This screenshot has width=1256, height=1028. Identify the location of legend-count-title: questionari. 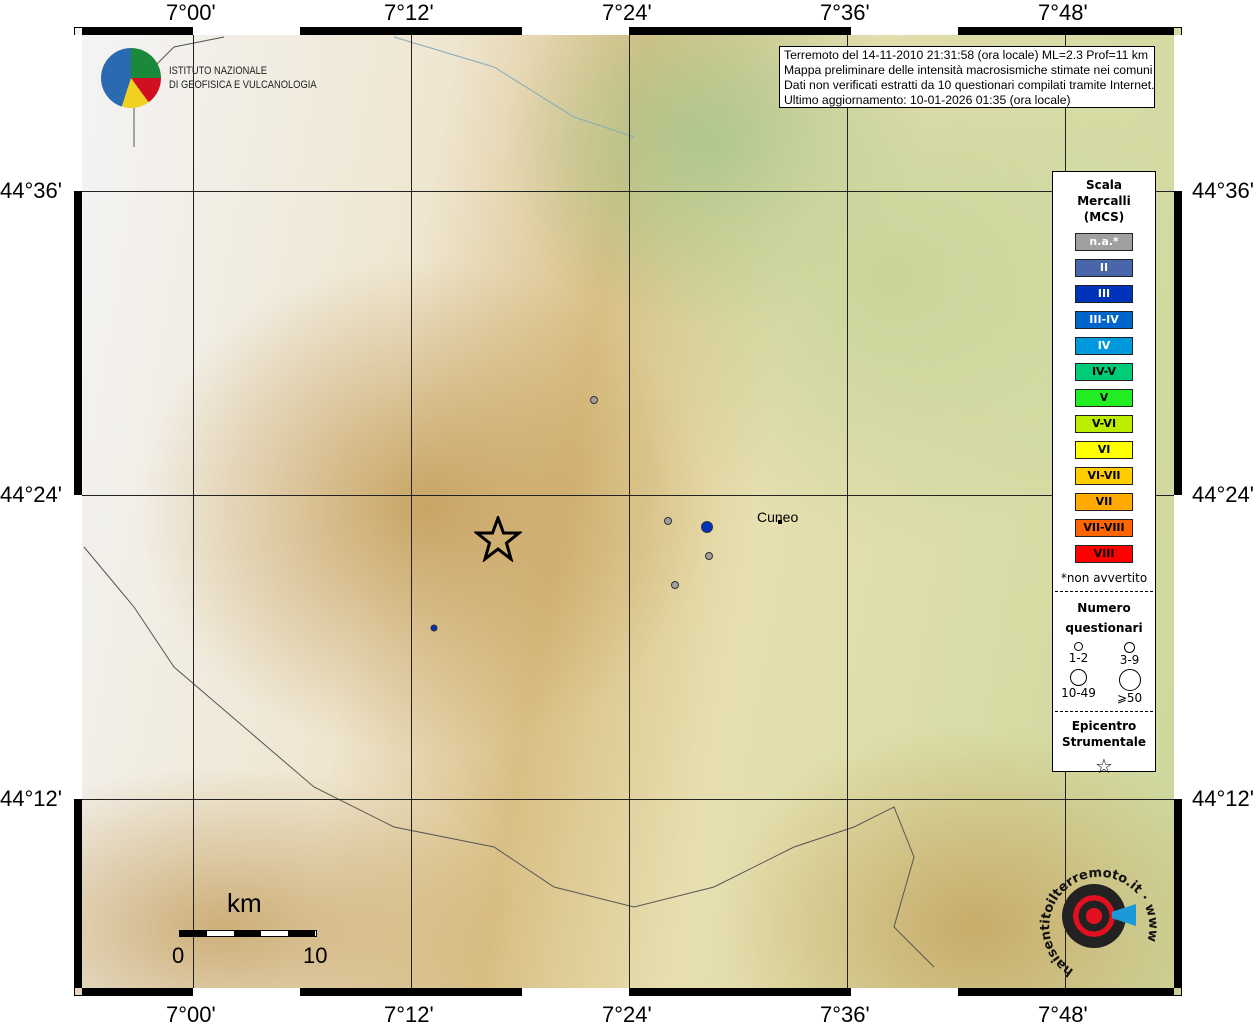
(1104, 628).